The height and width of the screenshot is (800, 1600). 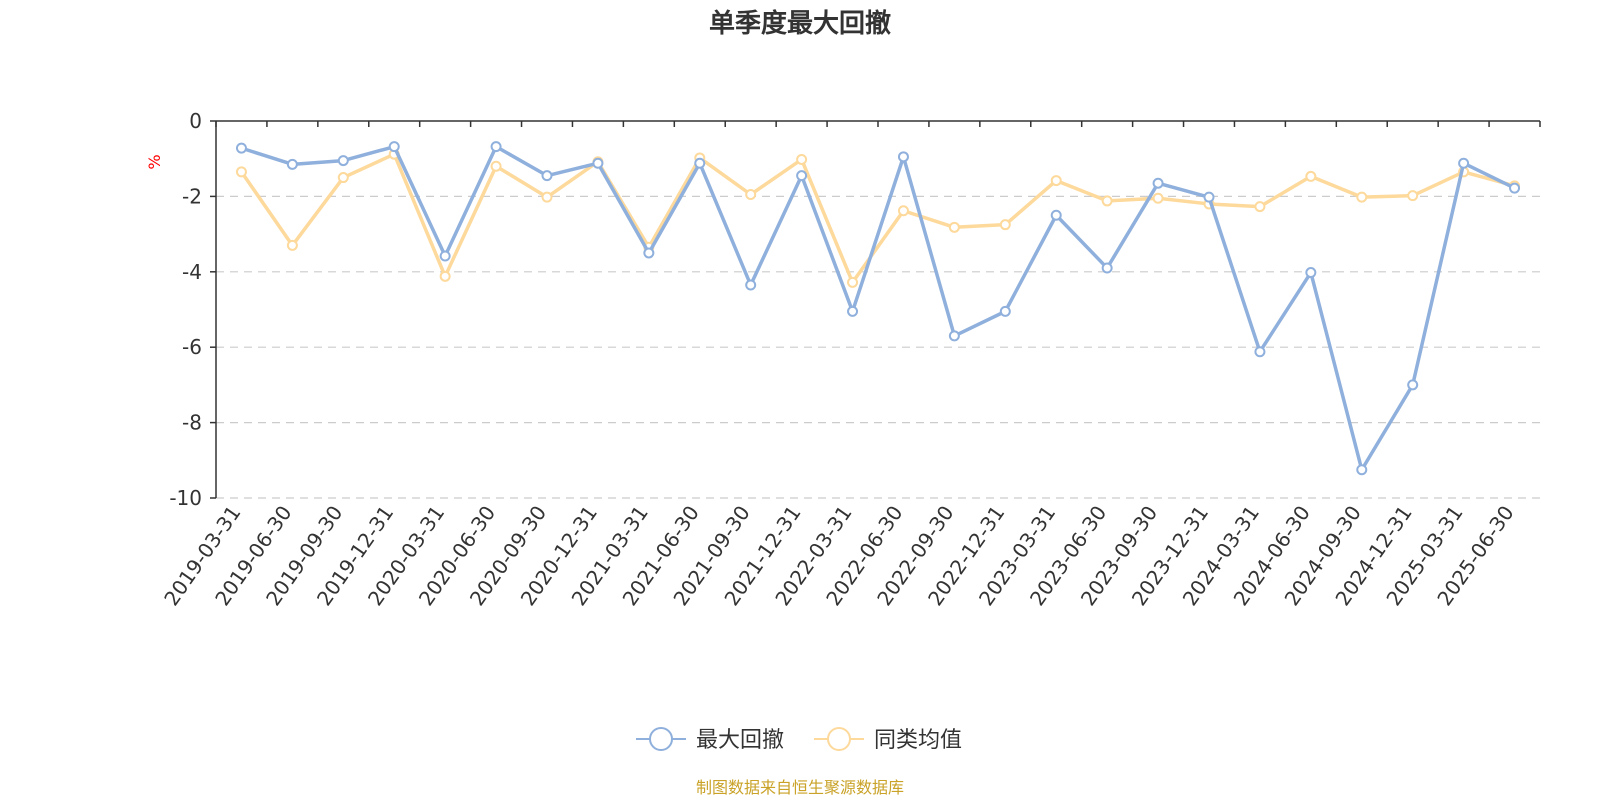 What do you see at coordinates (740, 740) in the screenshot?
I see `legend-label-1: 最大回撤` at bounding box center [740, 740].